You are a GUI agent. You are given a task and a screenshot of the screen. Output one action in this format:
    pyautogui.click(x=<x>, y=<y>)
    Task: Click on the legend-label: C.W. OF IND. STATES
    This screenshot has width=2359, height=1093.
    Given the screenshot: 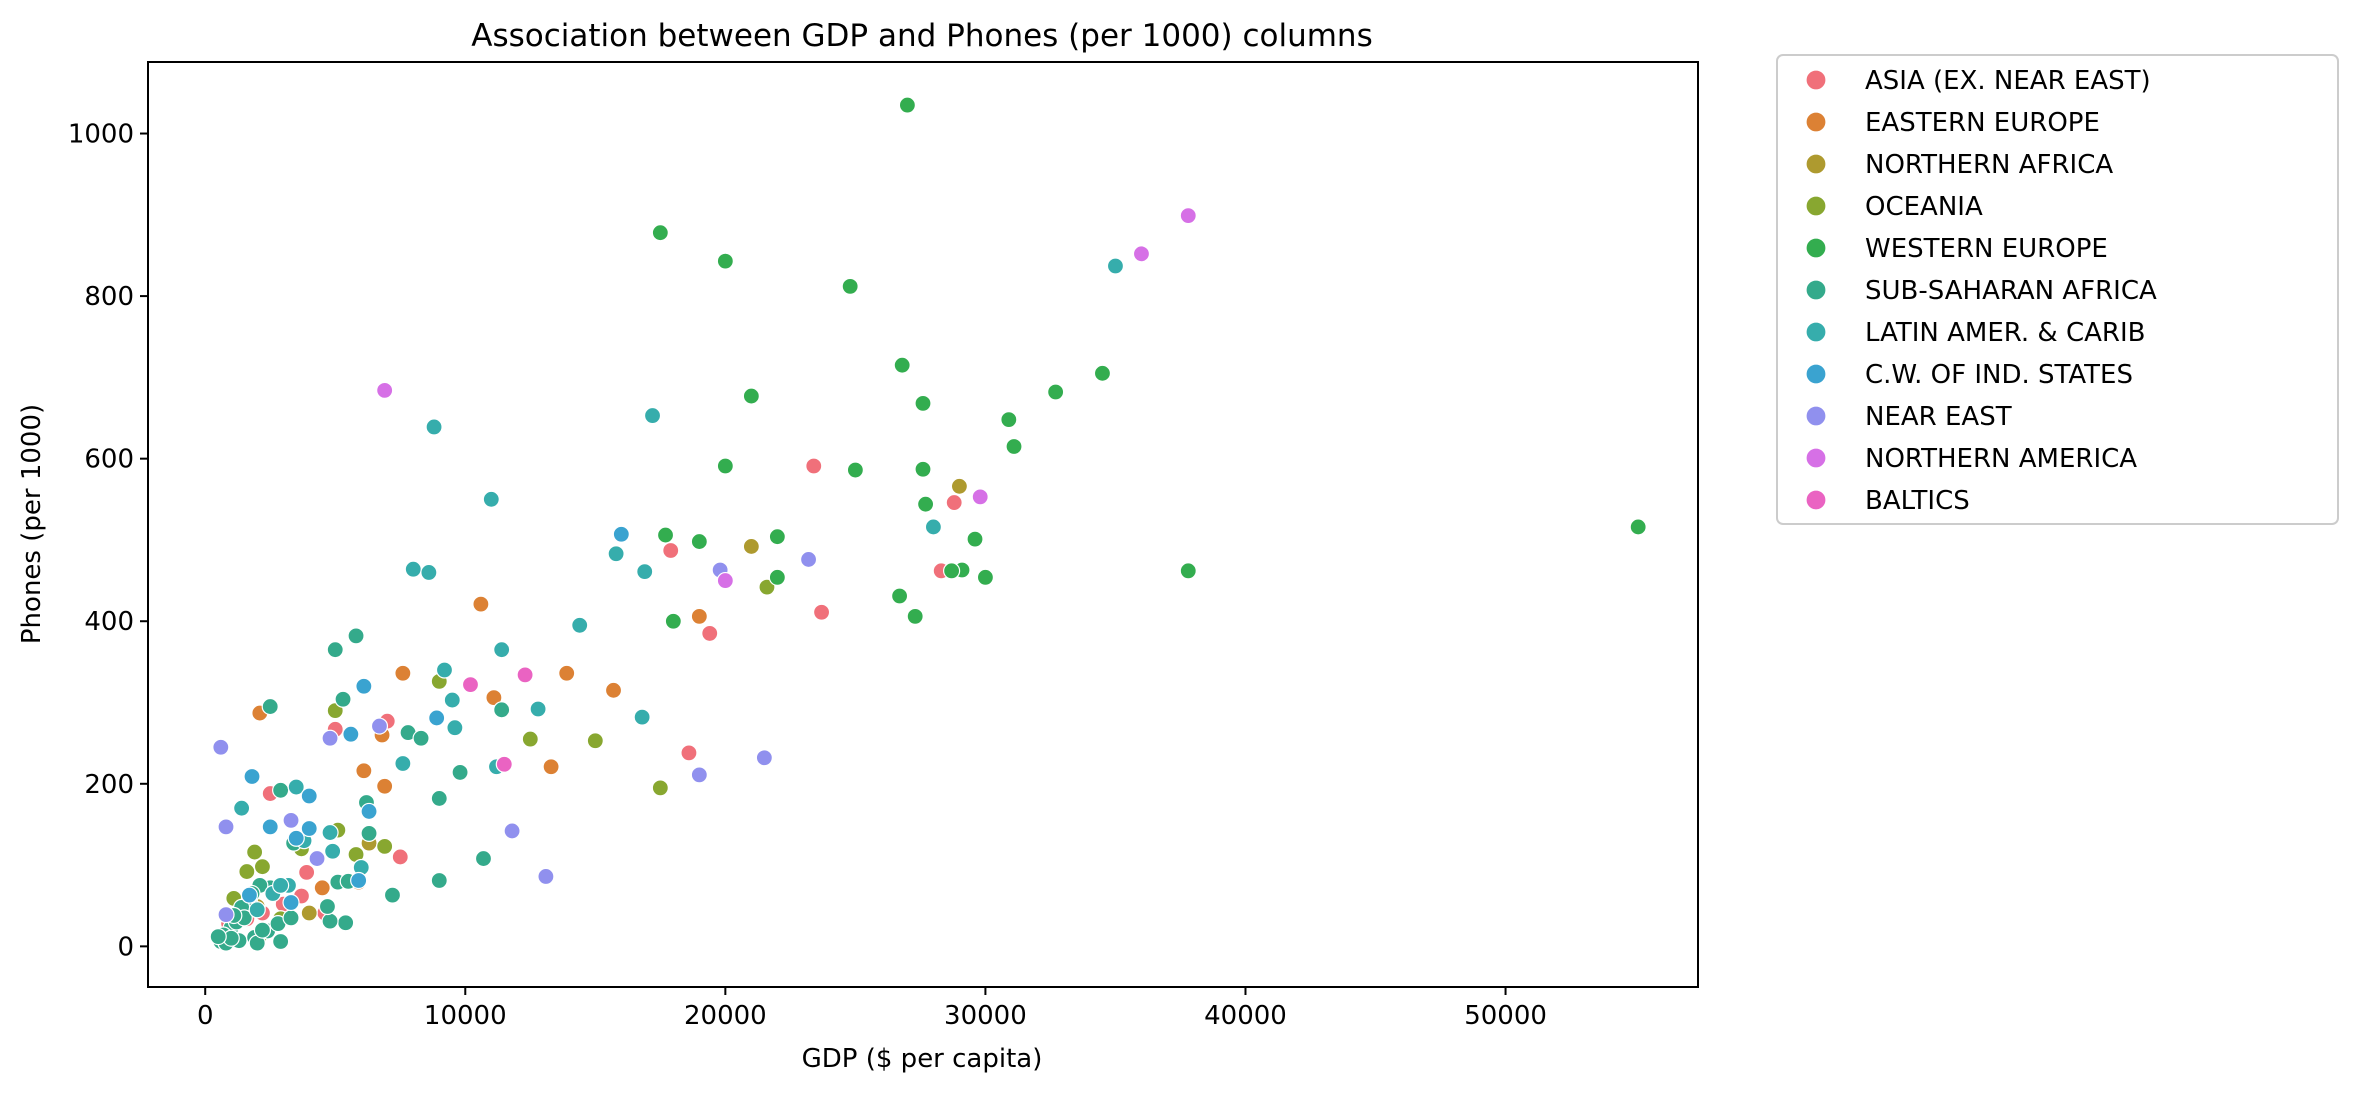 What is the action you would take?
    pyautogui.click(x=1999, y=375)
    